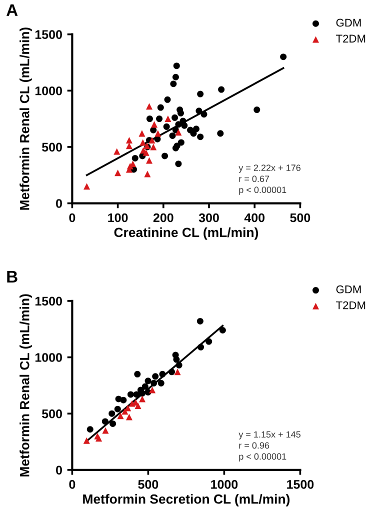  What do you see at coordinates (300, 484) in the screenshot?
I see `x-tick-label: 1500` at bounding box center [300, 484].